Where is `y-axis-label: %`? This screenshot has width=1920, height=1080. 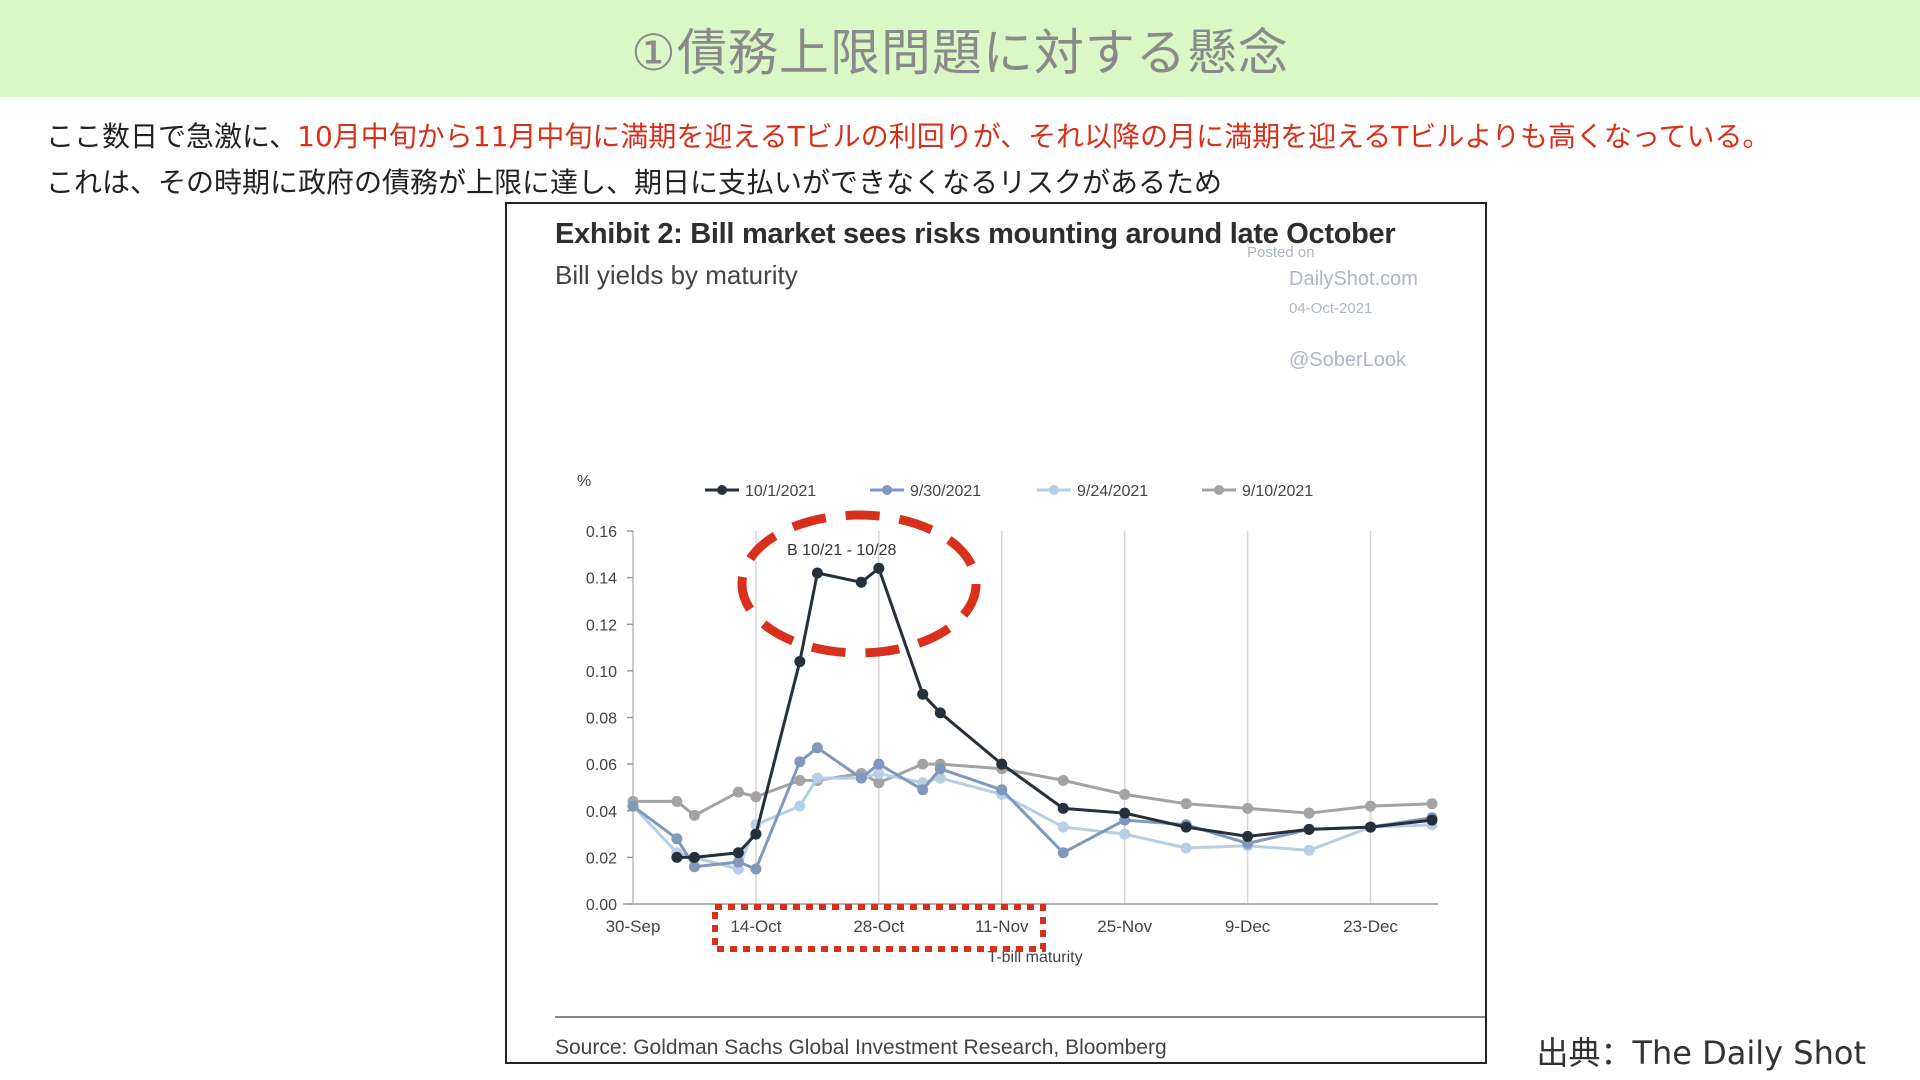
y-axis-label: % is located at coordinates (584, 481).